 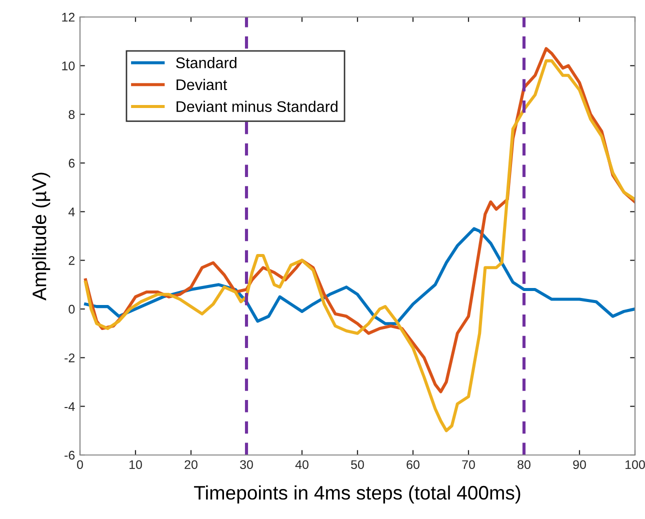 I want to click on x-axis-title: Timepoints in 4ms steps (total 400ms), so click(x=357, y=494).